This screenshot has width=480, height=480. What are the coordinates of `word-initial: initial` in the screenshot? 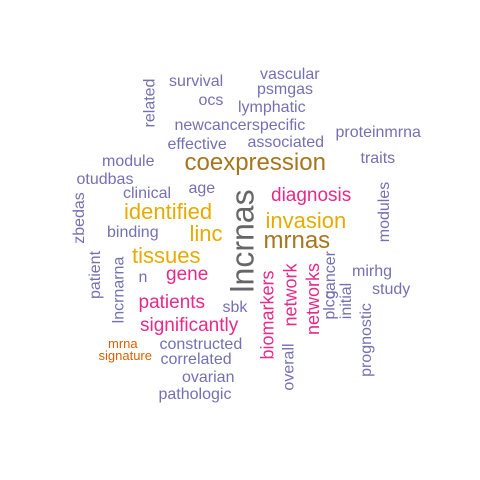 It's located at (347, 301).